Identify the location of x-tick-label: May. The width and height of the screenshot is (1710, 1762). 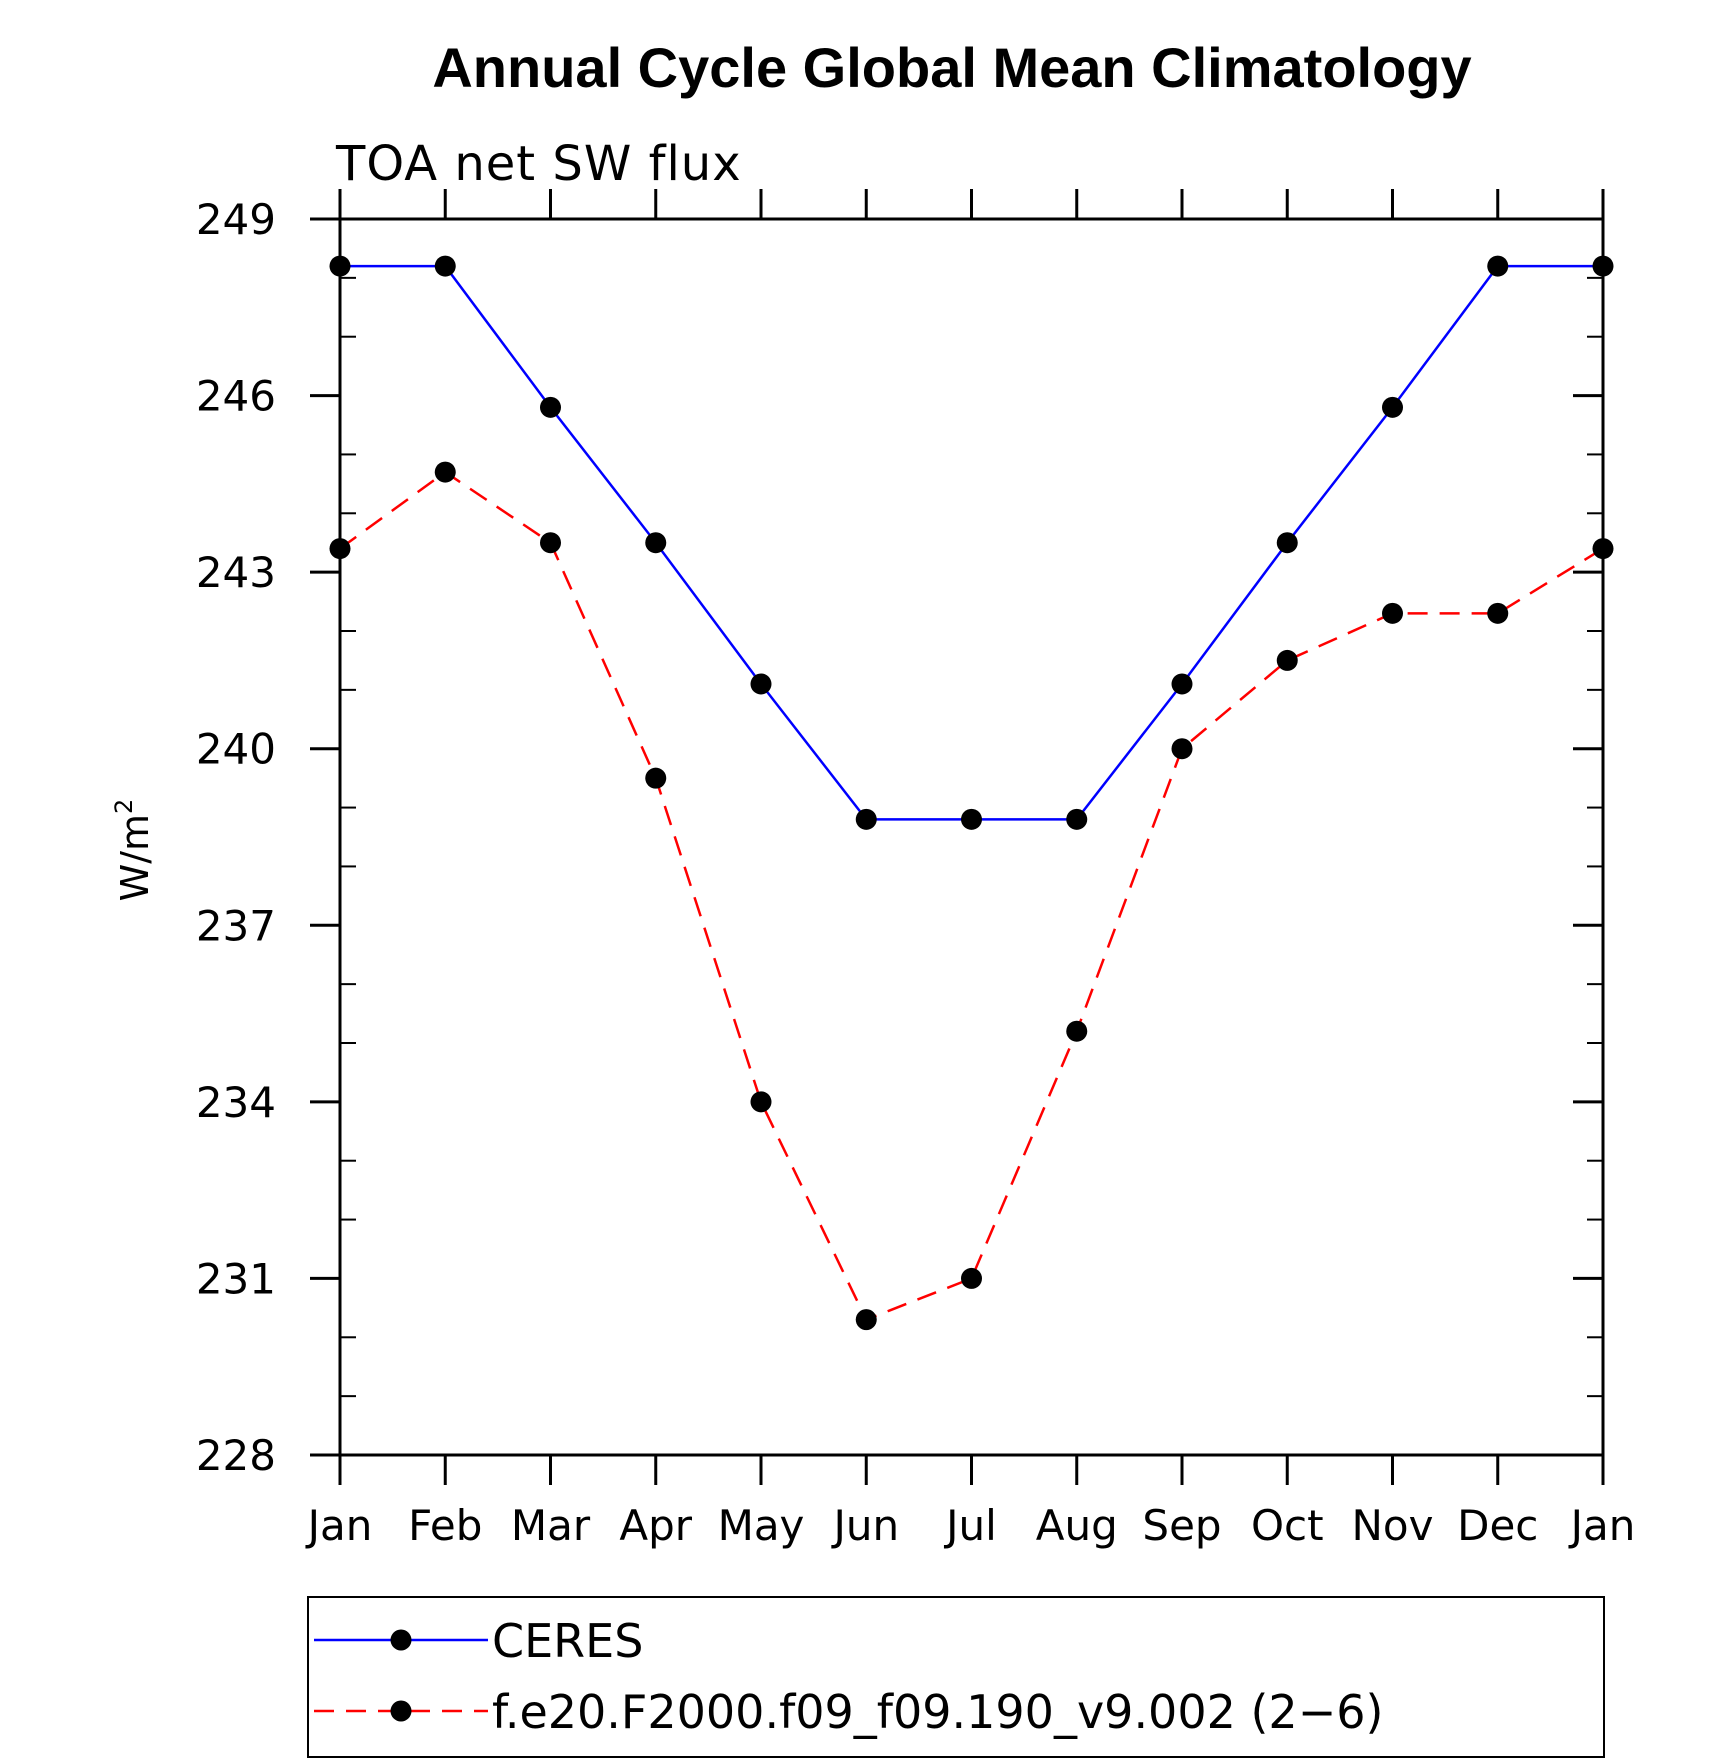
(761, 1525).